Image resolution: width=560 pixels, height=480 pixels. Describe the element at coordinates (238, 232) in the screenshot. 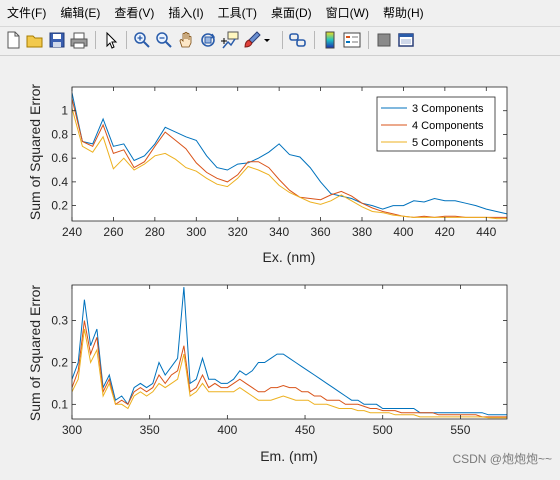

I see `x-tick-label: 320` at that location.